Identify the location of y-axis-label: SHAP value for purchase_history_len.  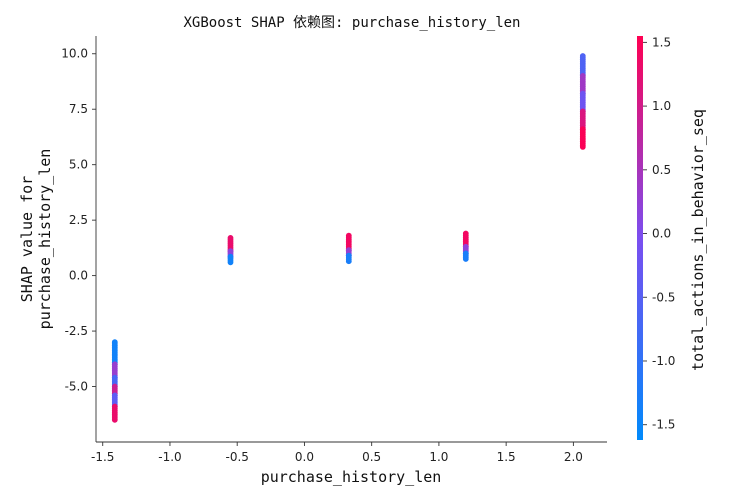
(36, 239).